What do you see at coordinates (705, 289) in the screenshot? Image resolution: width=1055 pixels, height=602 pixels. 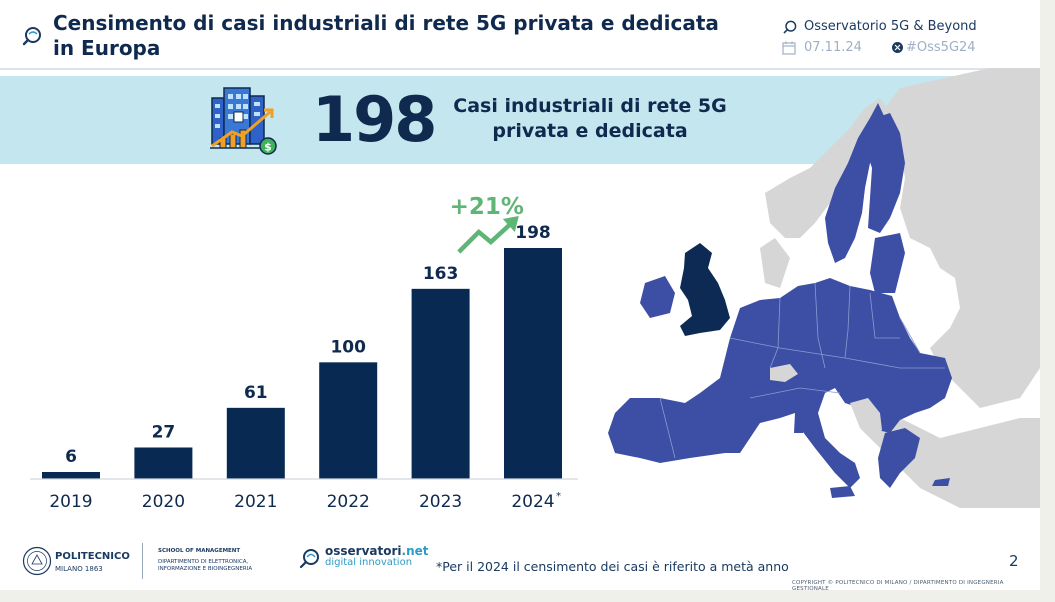 I see `map-uk` at bounding box center [705, 289].